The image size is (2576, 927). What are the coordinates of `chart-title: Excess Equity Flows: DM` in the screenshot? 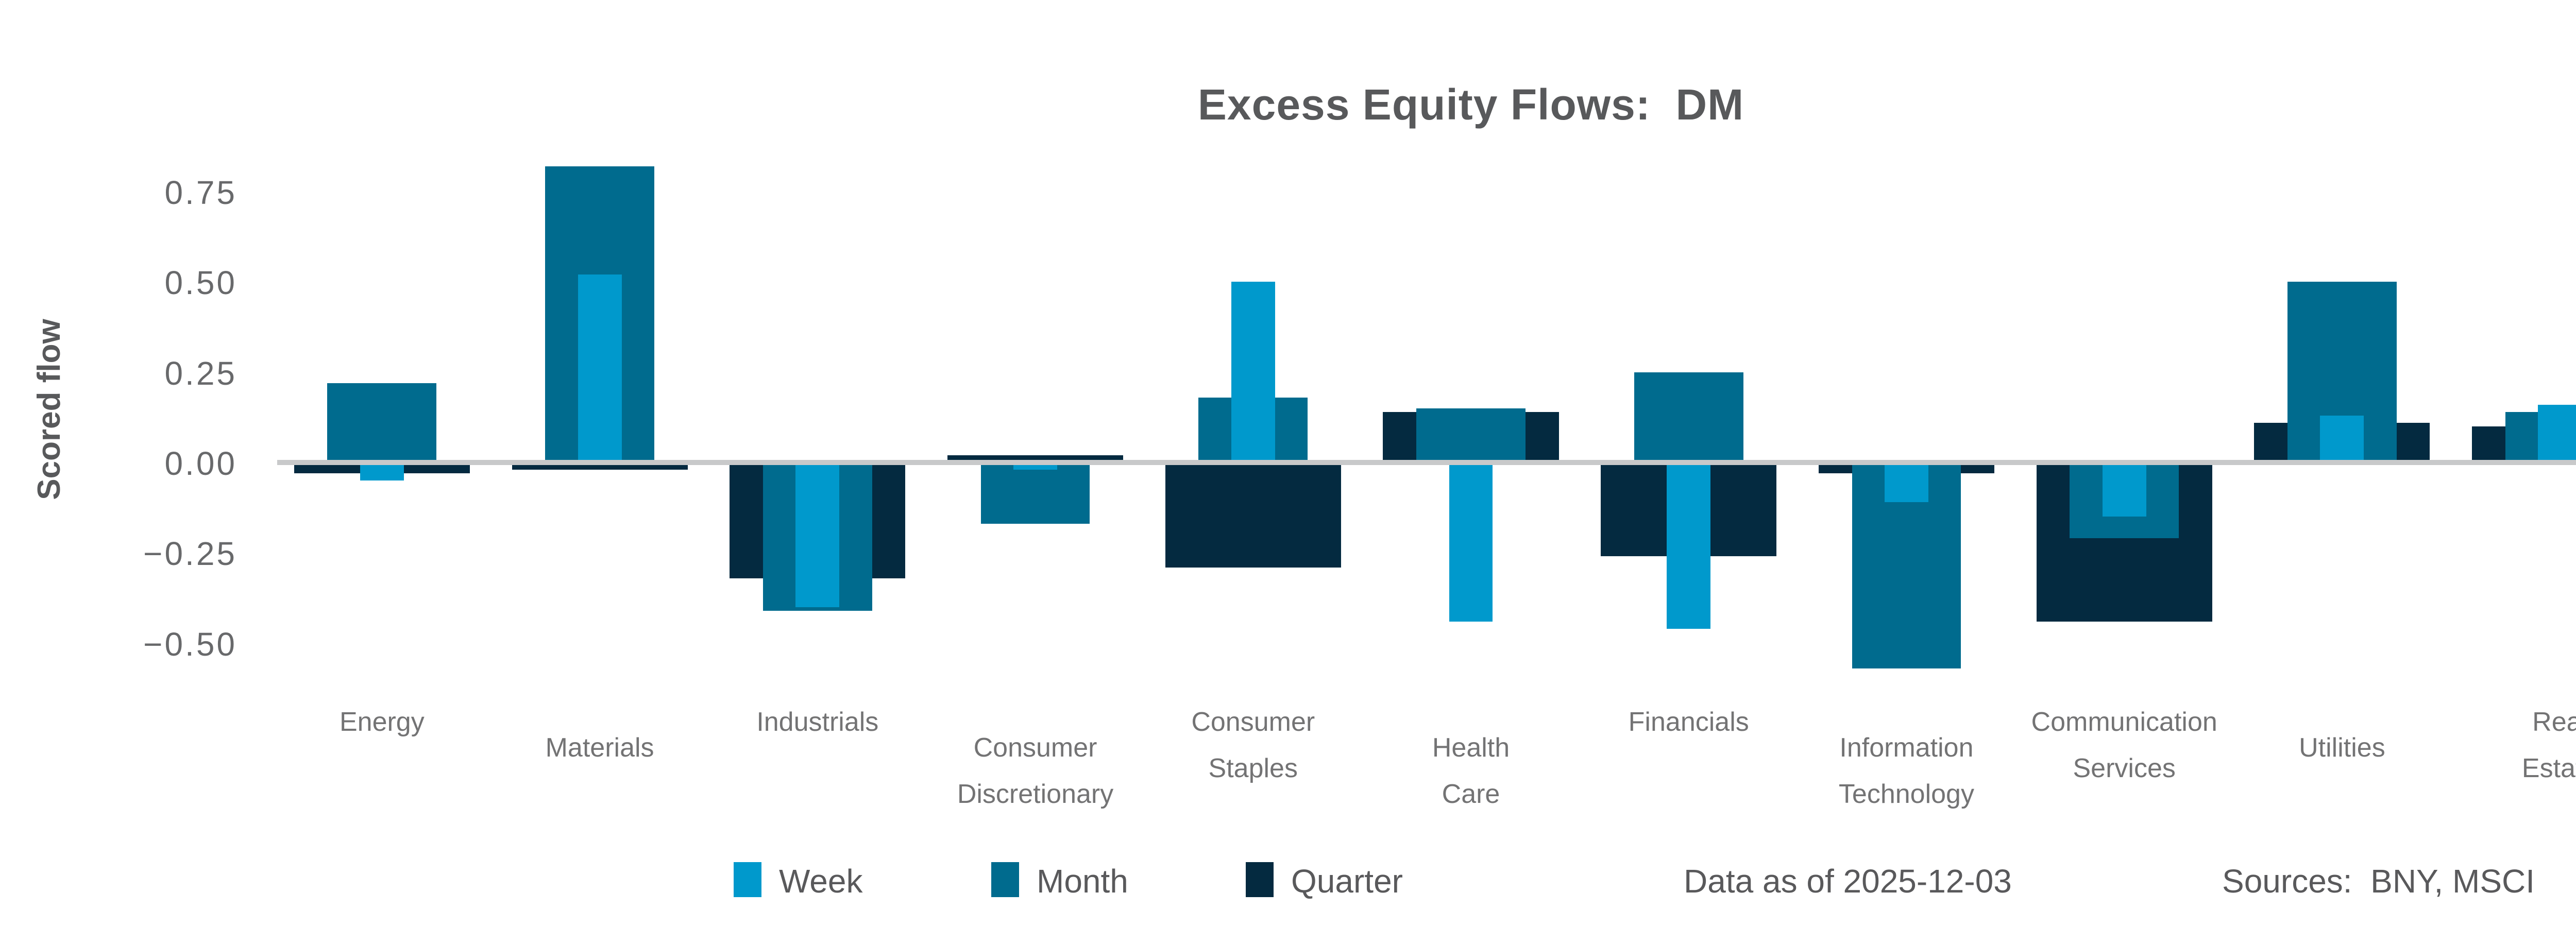 It's located at (1470, 104).